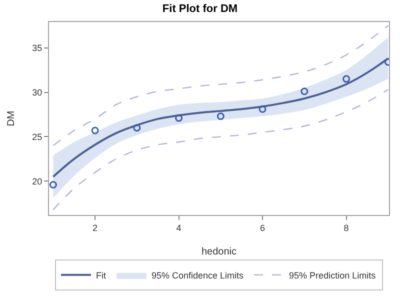  What do you see at coordinates (263, 227) in the screenshot?
I see `x-tick-label: 6` at bounding box center [263, 227].